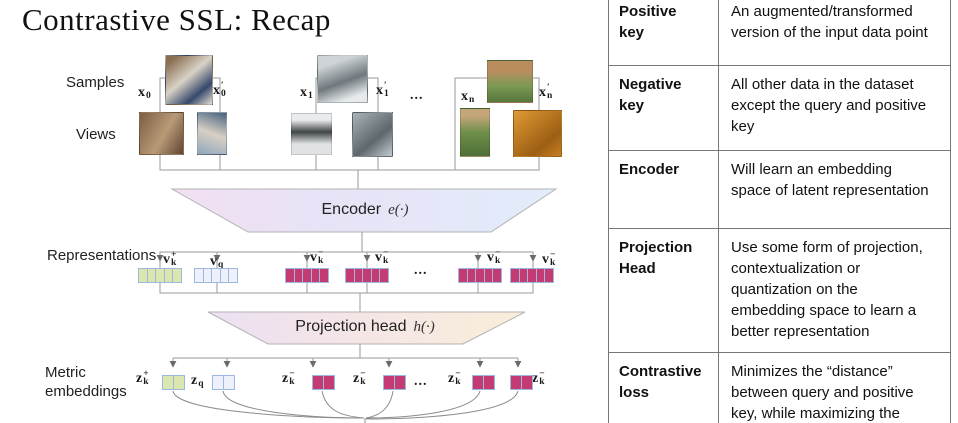  What do you see at coordinates (372, 134) in the screenshot?
I see `view-image-x1-prime` at bounding box center [372, 134].